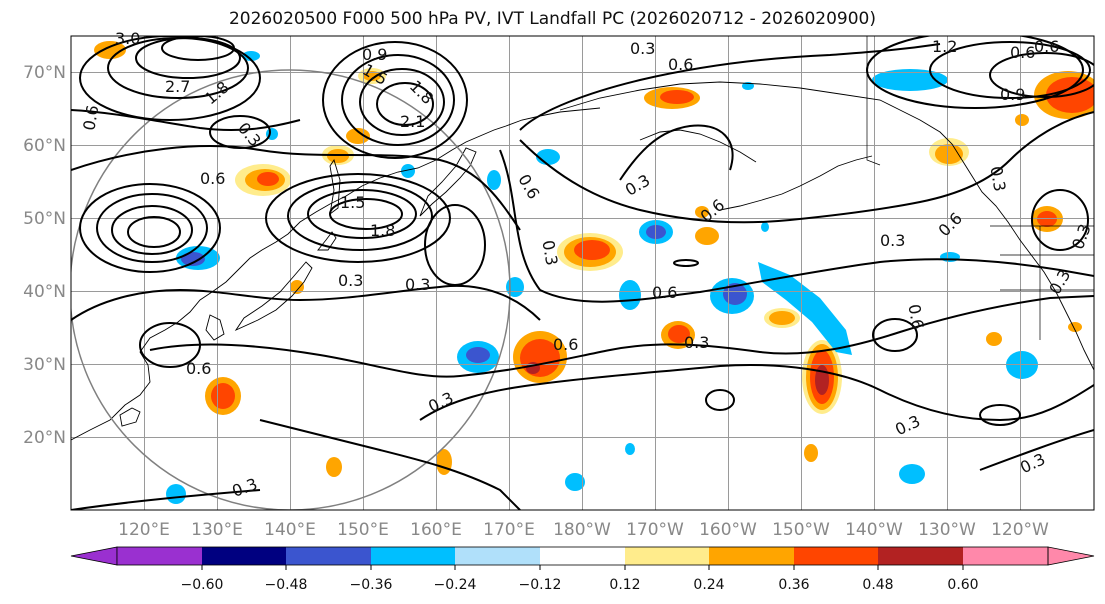 This screenshot has height=604, width=1105. What do you see at coordinates (436, 530) in the screenshot?
I see `lon-label: 160°E` at bounding box center [436, 530].